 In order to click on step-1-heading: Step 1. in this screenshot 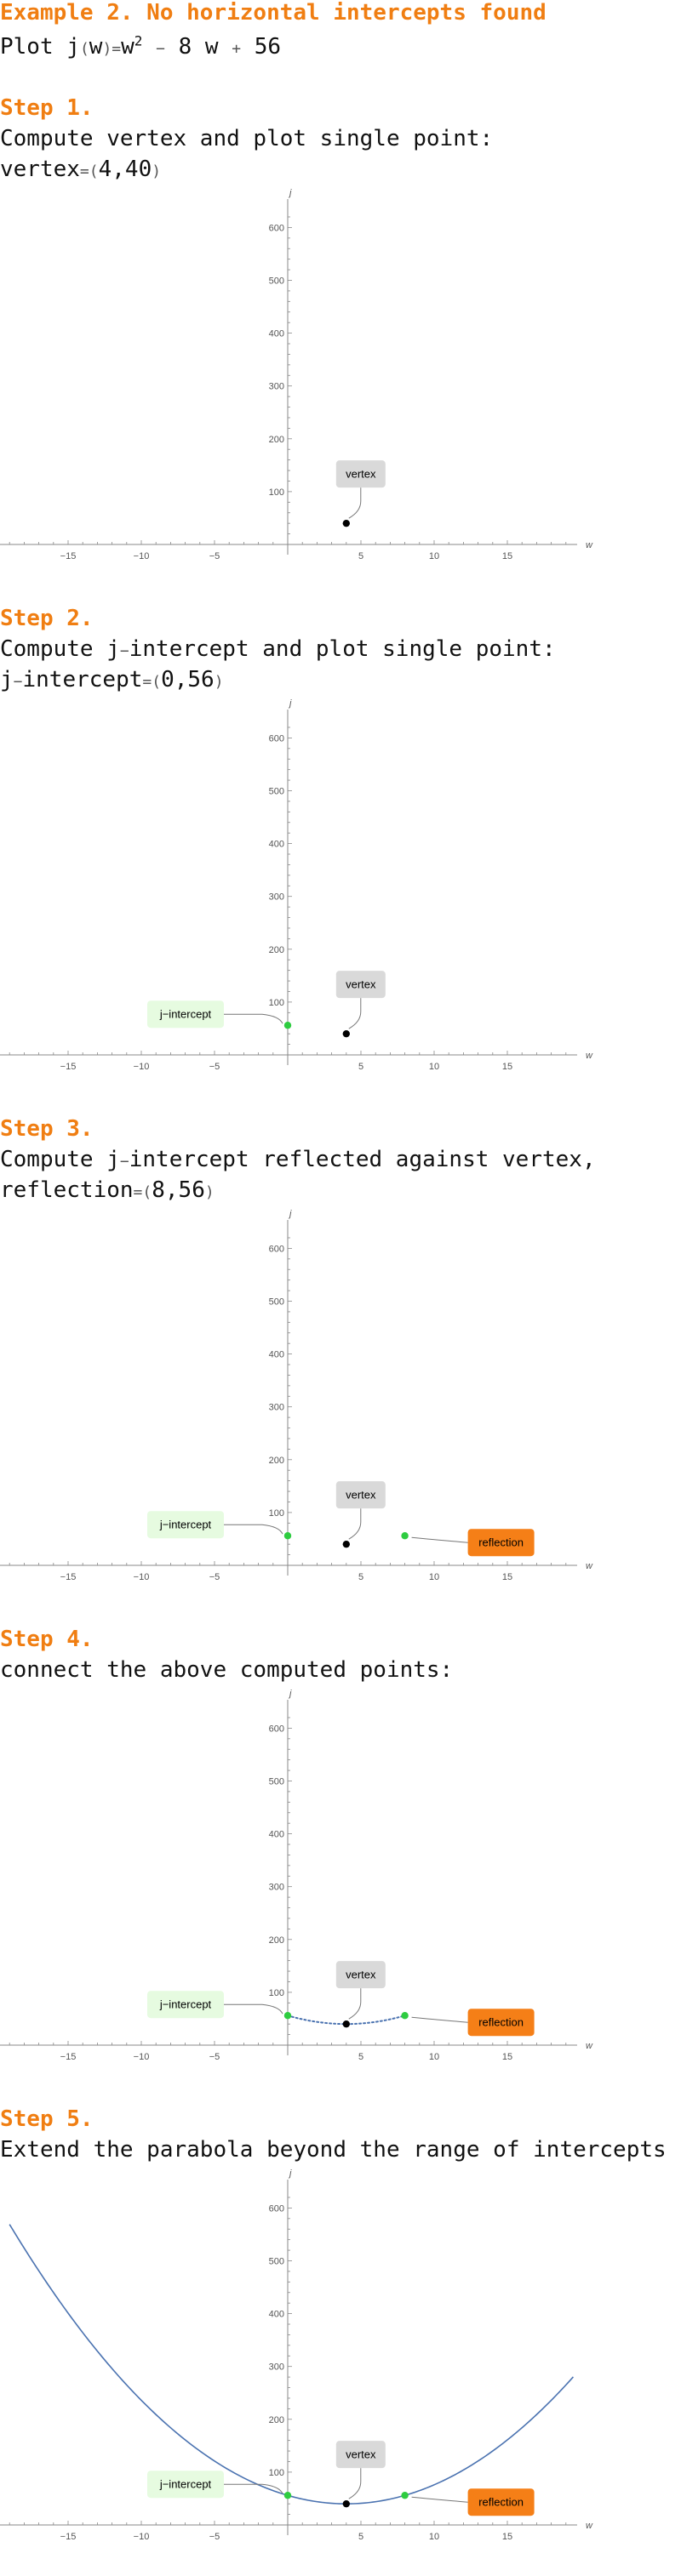, I will do `click(47, 108)`.